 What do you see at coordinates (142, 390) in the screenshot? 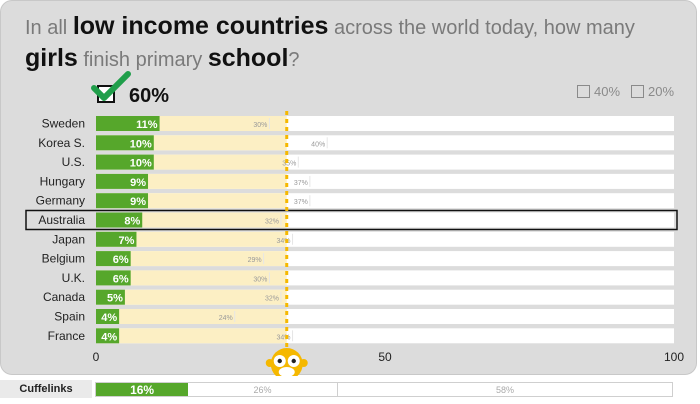
I see `results-correct-segment: 16%` at bounding box center [142, 390].